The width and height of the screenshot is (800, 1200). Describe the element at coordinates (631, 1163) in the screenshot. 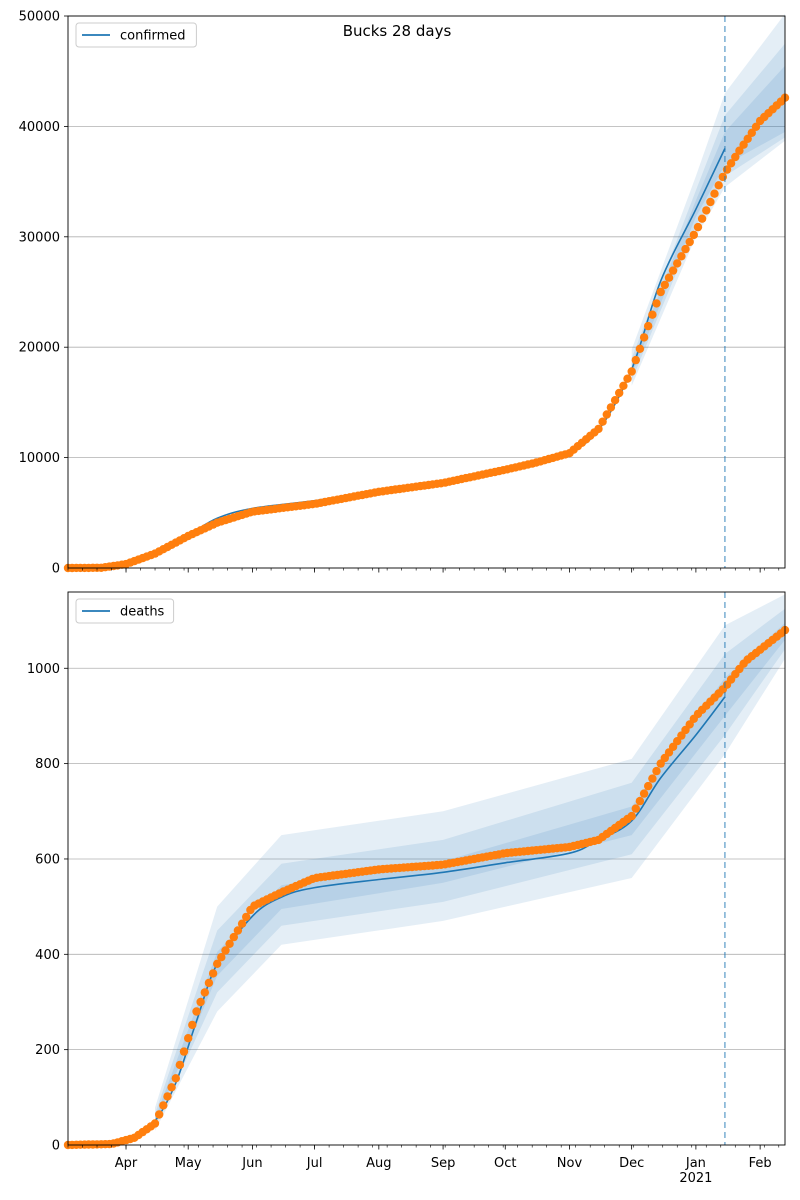

I see `x-tick-label: Dec` at that location.